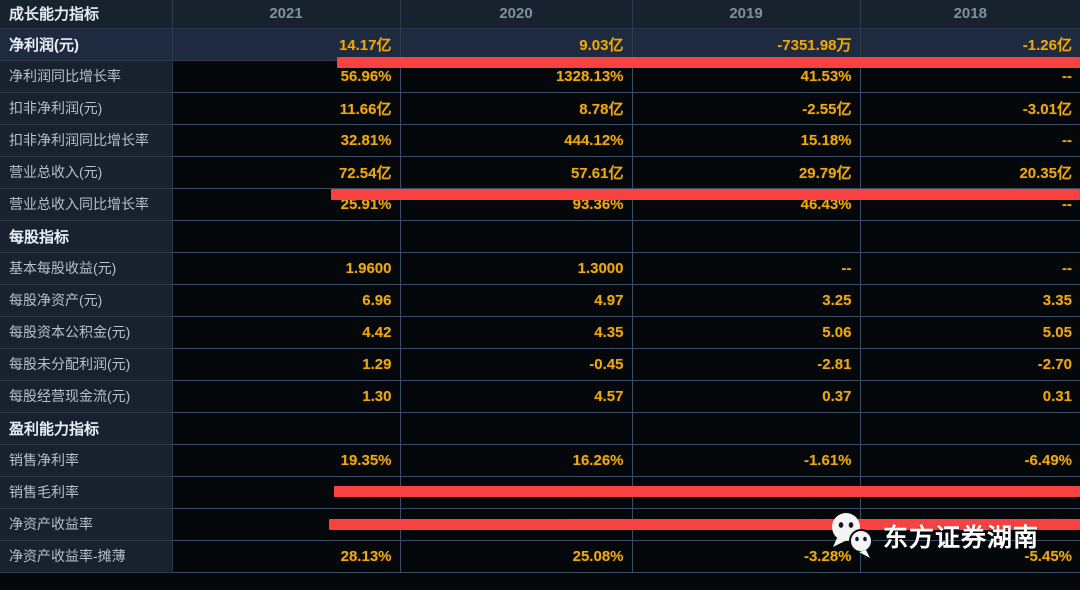 The height and width of the screenshot is (590, 1080). Describe the element at coordinates (969, 172) in the screenshot. I see `cell-2018: 20.35亿` at that location.